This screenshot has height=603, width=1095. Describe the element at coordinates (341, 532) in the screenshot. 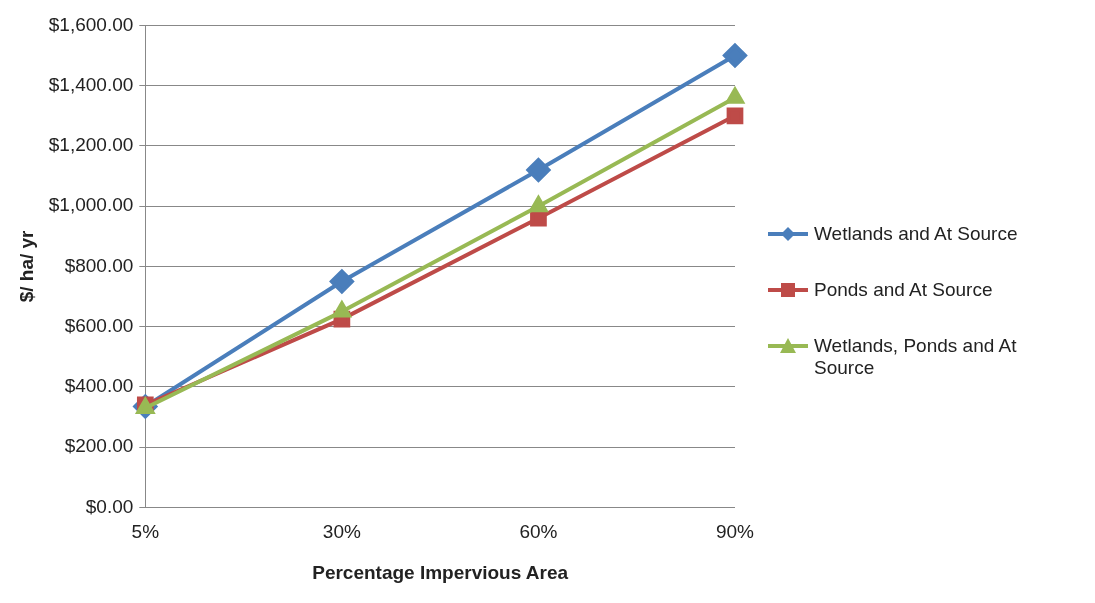

I see `x-tick-label: 30%` at that location.